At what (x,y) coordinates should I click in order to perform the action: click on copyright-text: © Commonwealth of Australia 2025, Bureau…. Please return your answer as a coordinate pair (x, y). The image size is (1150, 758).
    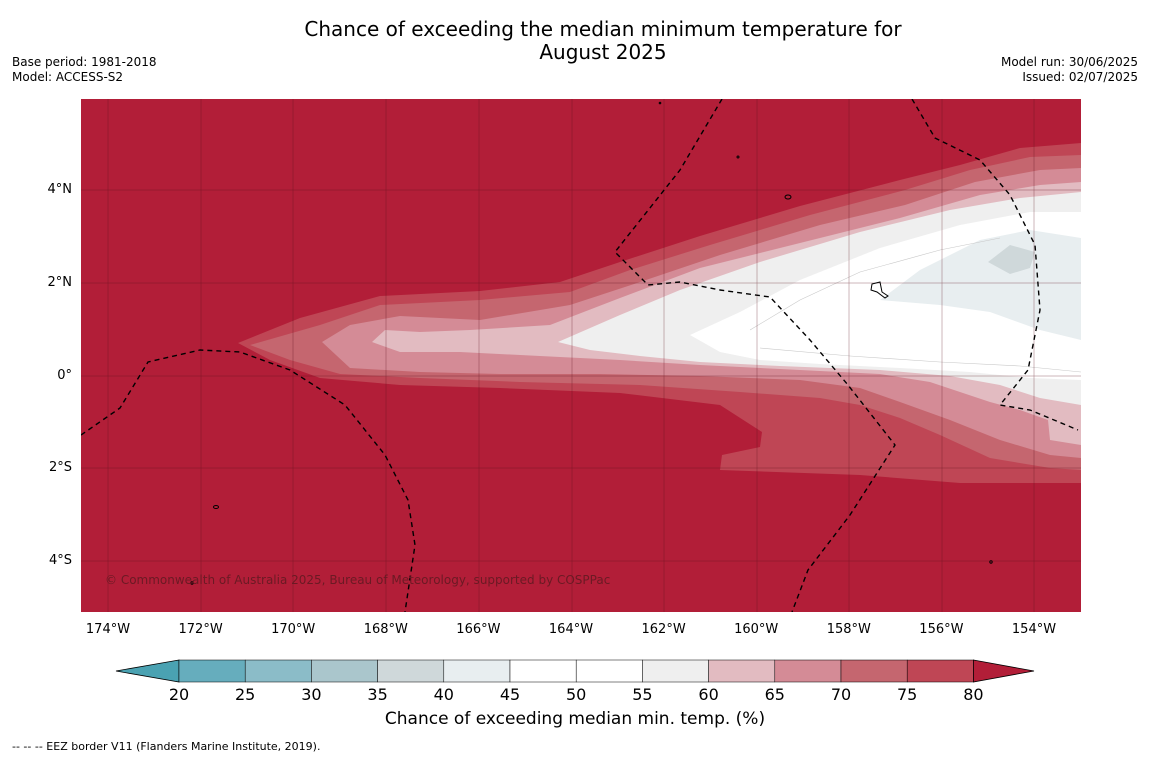
    Looking at the image, I should click on (358, 580).